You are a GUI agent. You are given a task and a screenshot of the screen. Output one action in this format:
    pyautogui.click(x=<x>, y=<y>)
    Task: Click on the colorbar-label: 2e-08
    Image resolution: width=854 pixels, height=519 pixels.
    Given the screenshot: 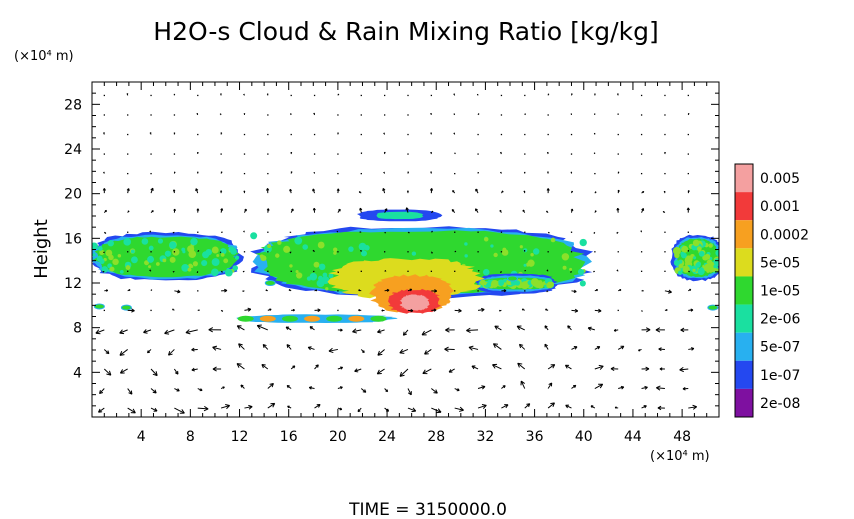 What is the action you would take?
    pyautogui.click(x=780, y=404)
    